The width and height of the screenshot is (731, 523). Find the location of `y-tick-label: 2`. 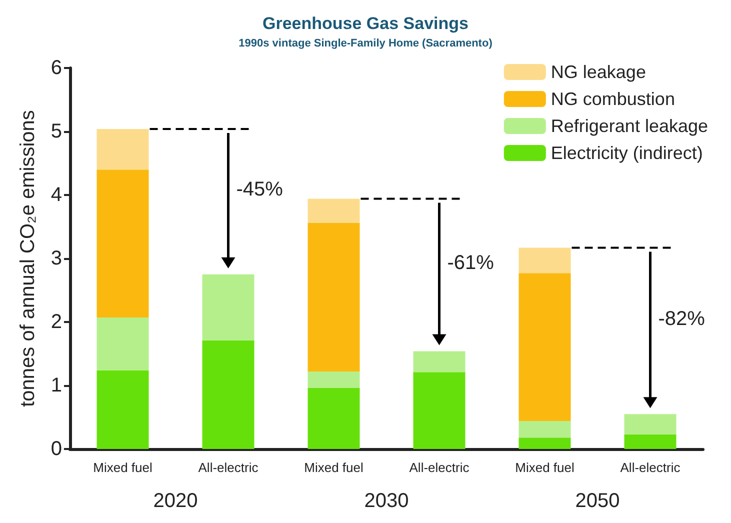

y-tick-label: 2 is located at coordinates (56, 322).